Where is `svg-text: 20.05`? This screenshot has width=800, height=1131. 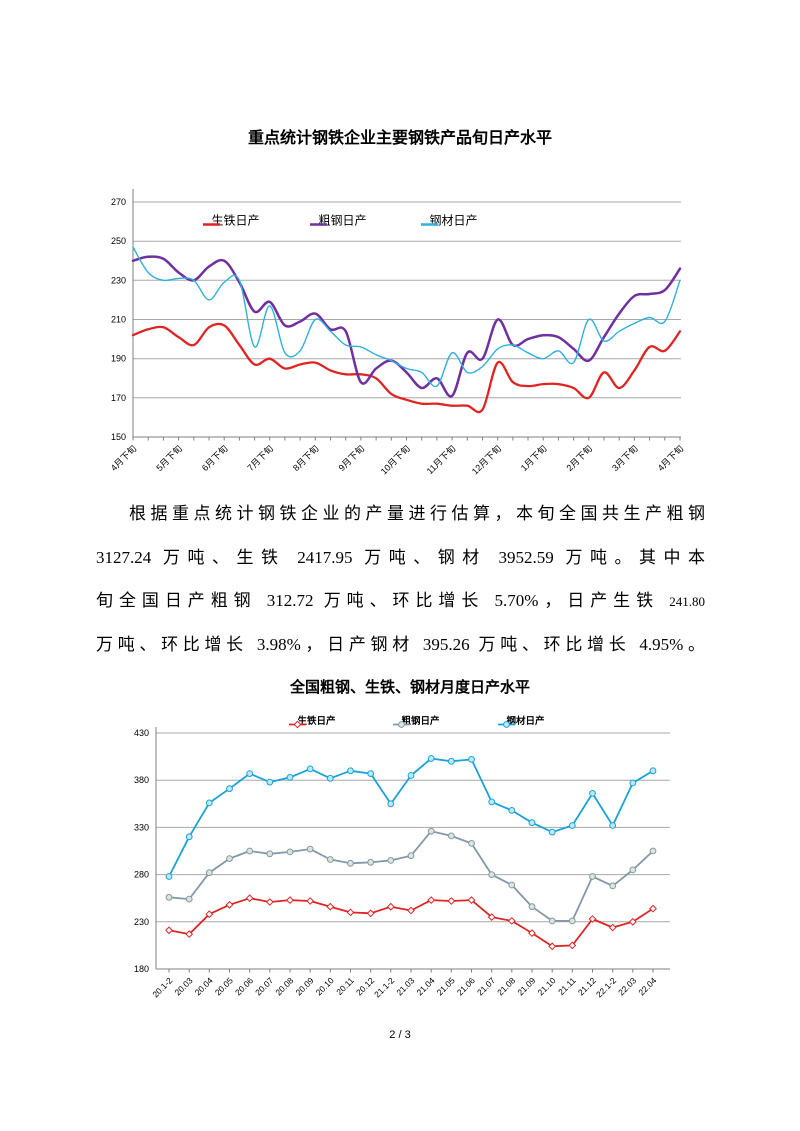
svg-text: 20.05 is located at coordinates (224, 986).